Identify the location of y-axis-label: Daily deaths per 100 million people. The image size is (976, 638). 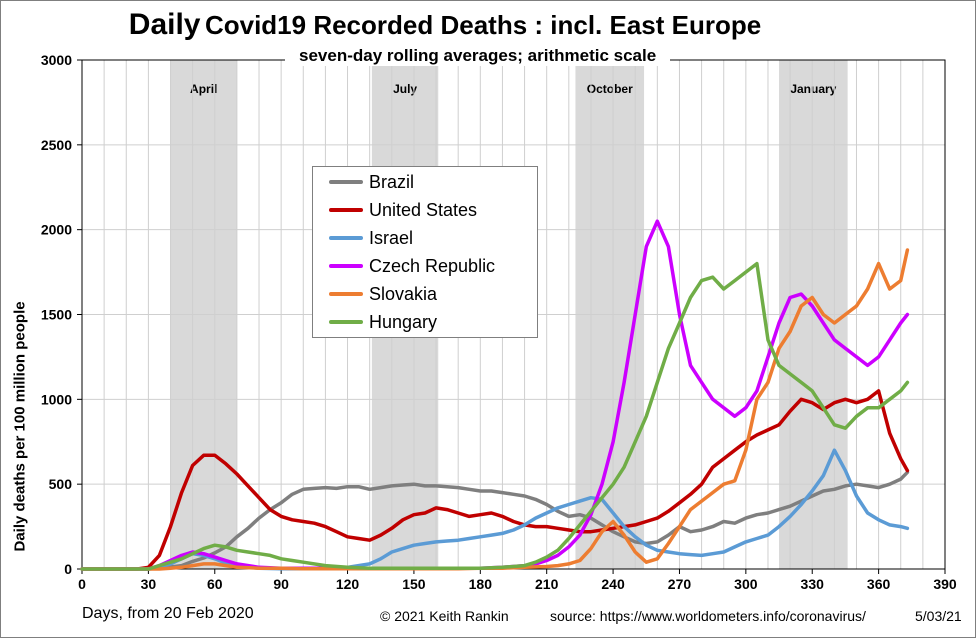
(20, 426).